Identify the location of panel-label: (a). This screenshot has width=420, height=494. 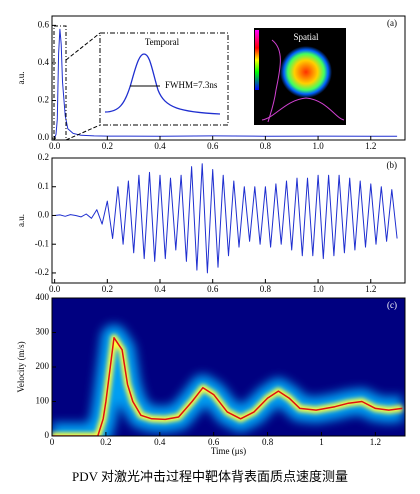
(392, 23).